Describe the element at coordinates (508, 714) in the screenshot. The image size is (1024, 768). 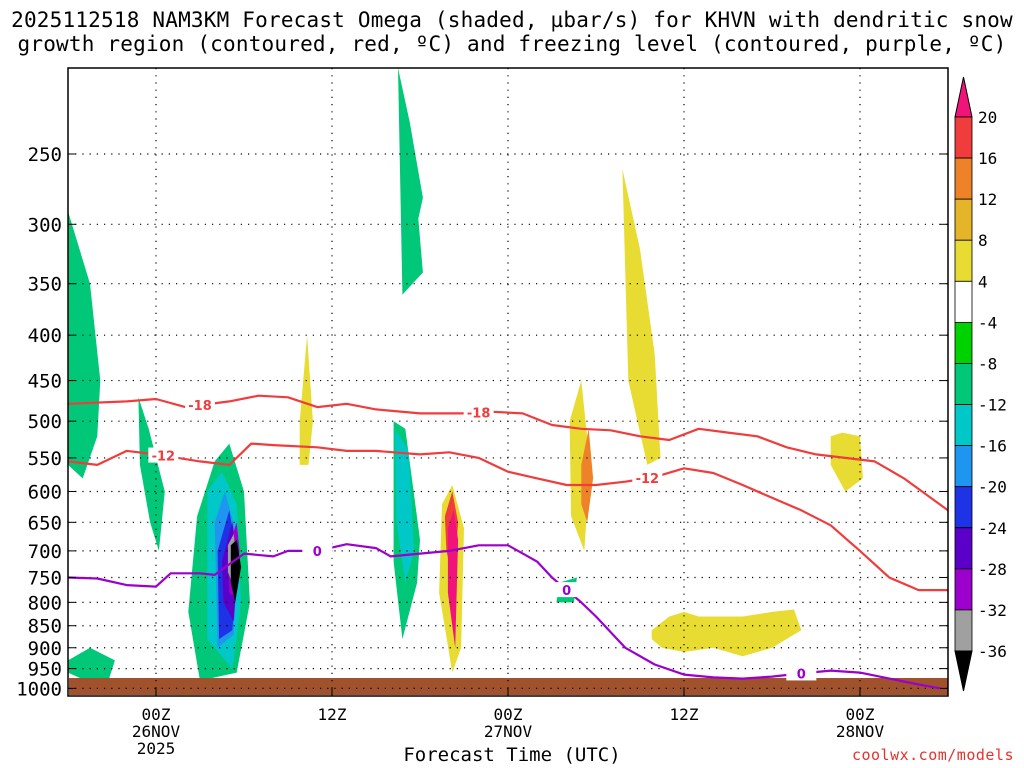
I see `x-tick-label-2: 00Z` at that location.